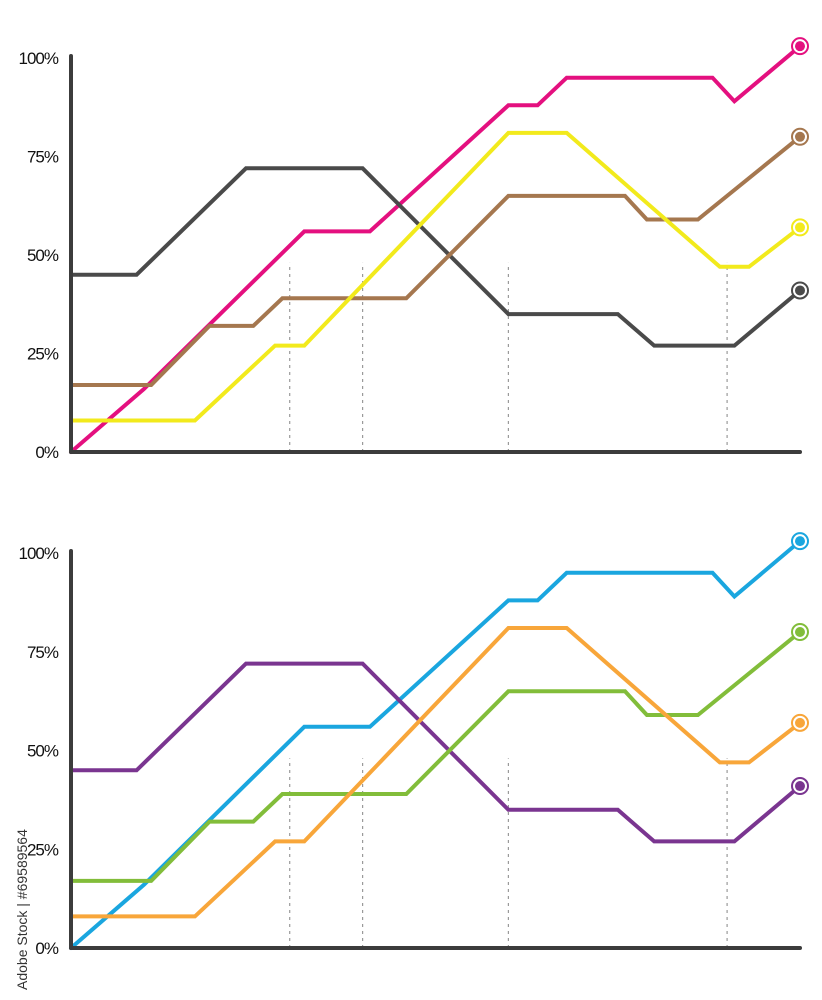  What do you see at coordinates (800, 786) in the screenshot?
I see `end-marker-dot-purple` at bounding box center [800, 786].